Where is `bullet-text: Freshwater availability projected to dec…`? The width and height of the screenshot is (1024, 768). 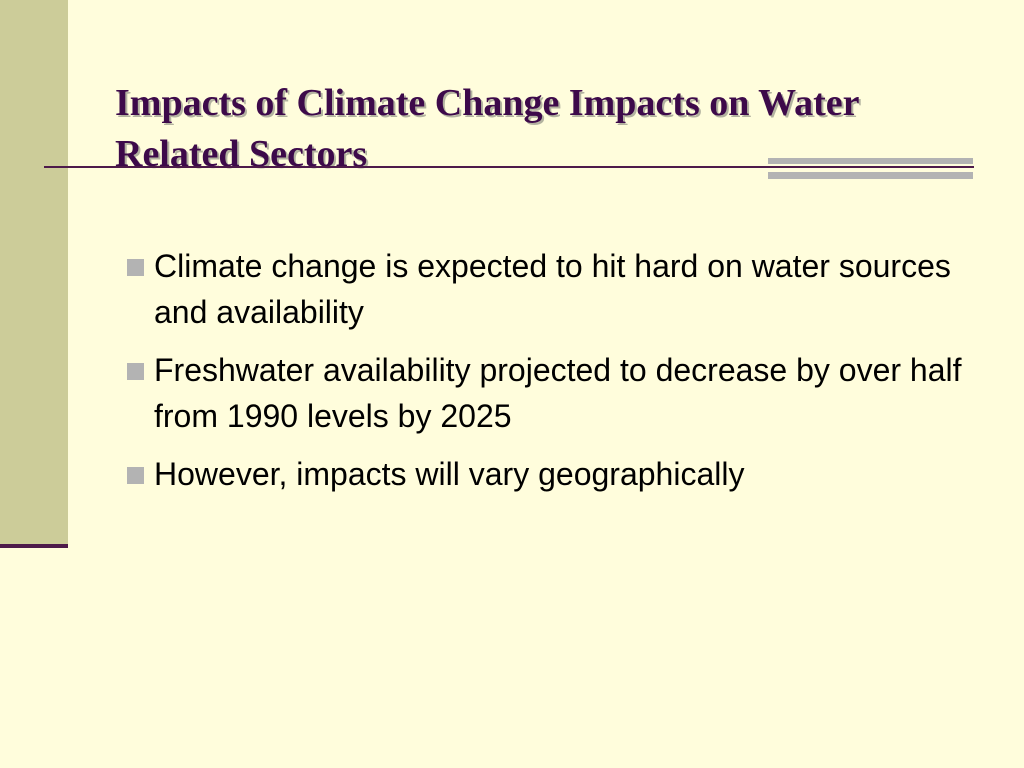 bullet-text: Freshwater availability projected to dec… is located at coordinates (558, 393).